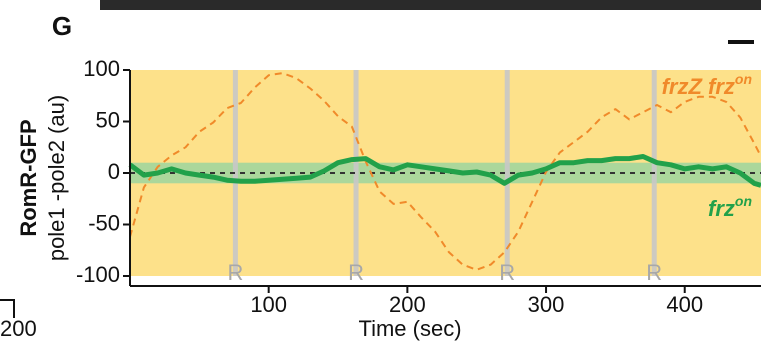 This screenshot has height=346, width=761. What do you see at coordinates (741, 42) in the screenshot?
I see `scale-bar` at bounding box center [741, 42].